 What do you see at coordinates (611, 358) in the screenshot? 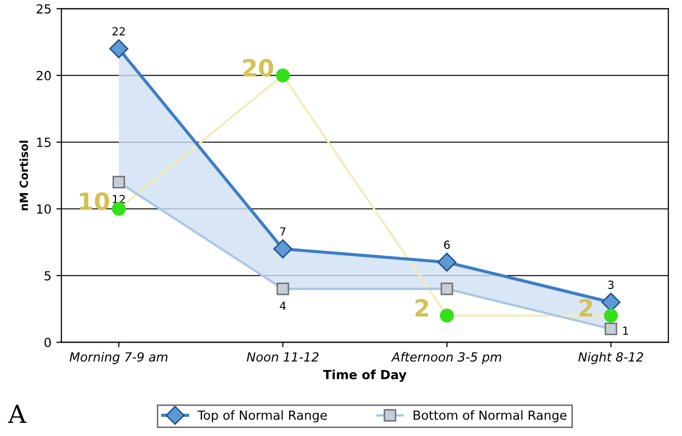
I see `x-tick-label: Night 8-12` at bounding box center [611, 358].